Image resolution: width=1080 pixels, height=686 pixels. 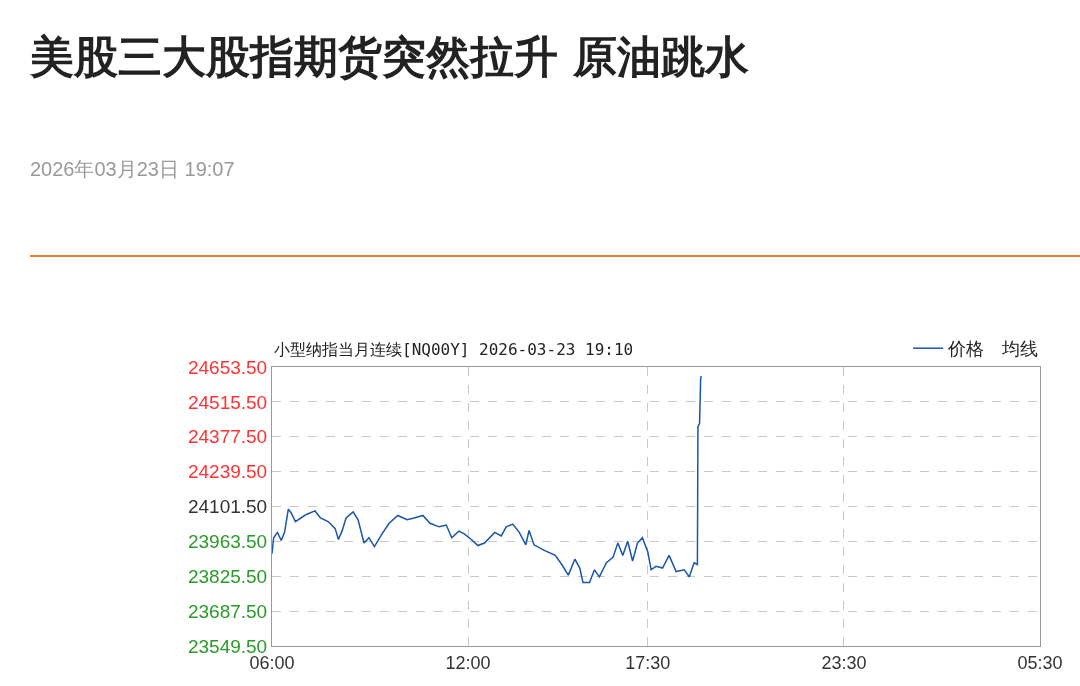 What do you see at coordinates (1019, 348) in the screenshot?
I see `text: 均线` at bounding box center [1019, 348].